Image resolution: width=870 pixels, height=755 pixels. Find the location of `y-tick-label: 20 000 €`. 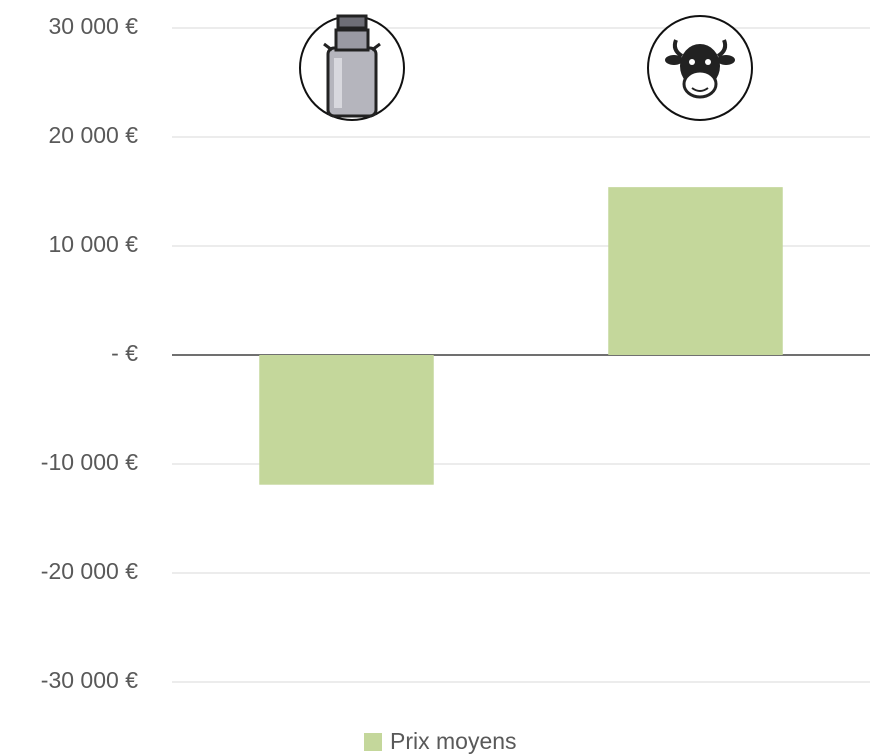

y-tick-label: 20 000 € is located at coordinates (93, 135).